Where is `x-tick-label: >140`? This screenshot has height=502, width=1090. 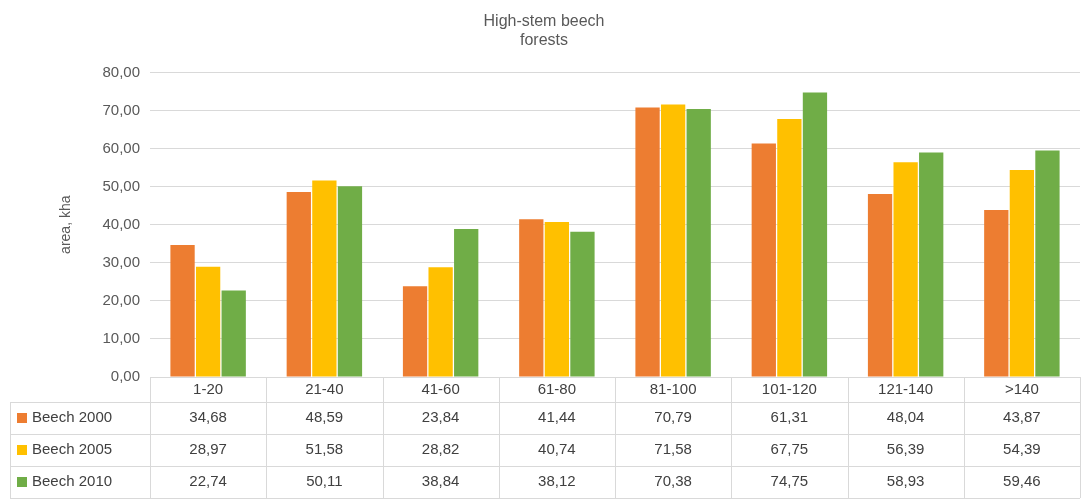 x-tick-label: >140 is located at coordinates (1021, 389).